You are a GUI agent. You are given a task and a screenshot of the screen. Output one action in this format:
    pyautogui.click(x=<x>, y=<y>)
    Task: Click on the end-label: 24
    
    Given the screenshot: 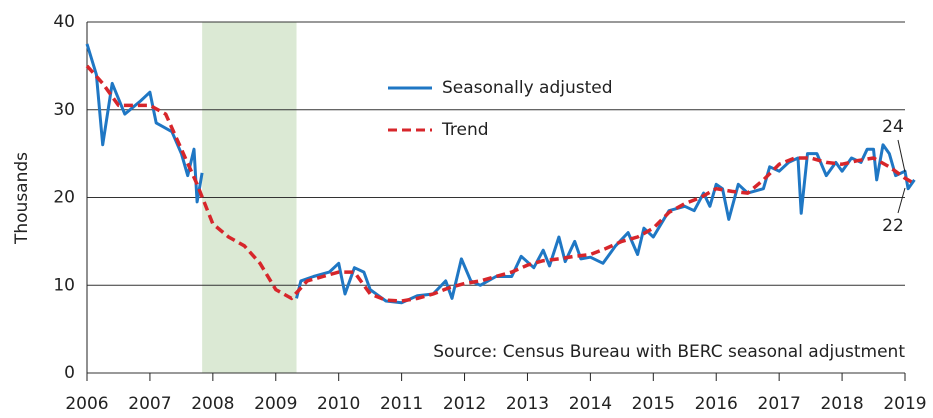 What is the action you would take?
    pyautogui.click(x=893, y=127)
    